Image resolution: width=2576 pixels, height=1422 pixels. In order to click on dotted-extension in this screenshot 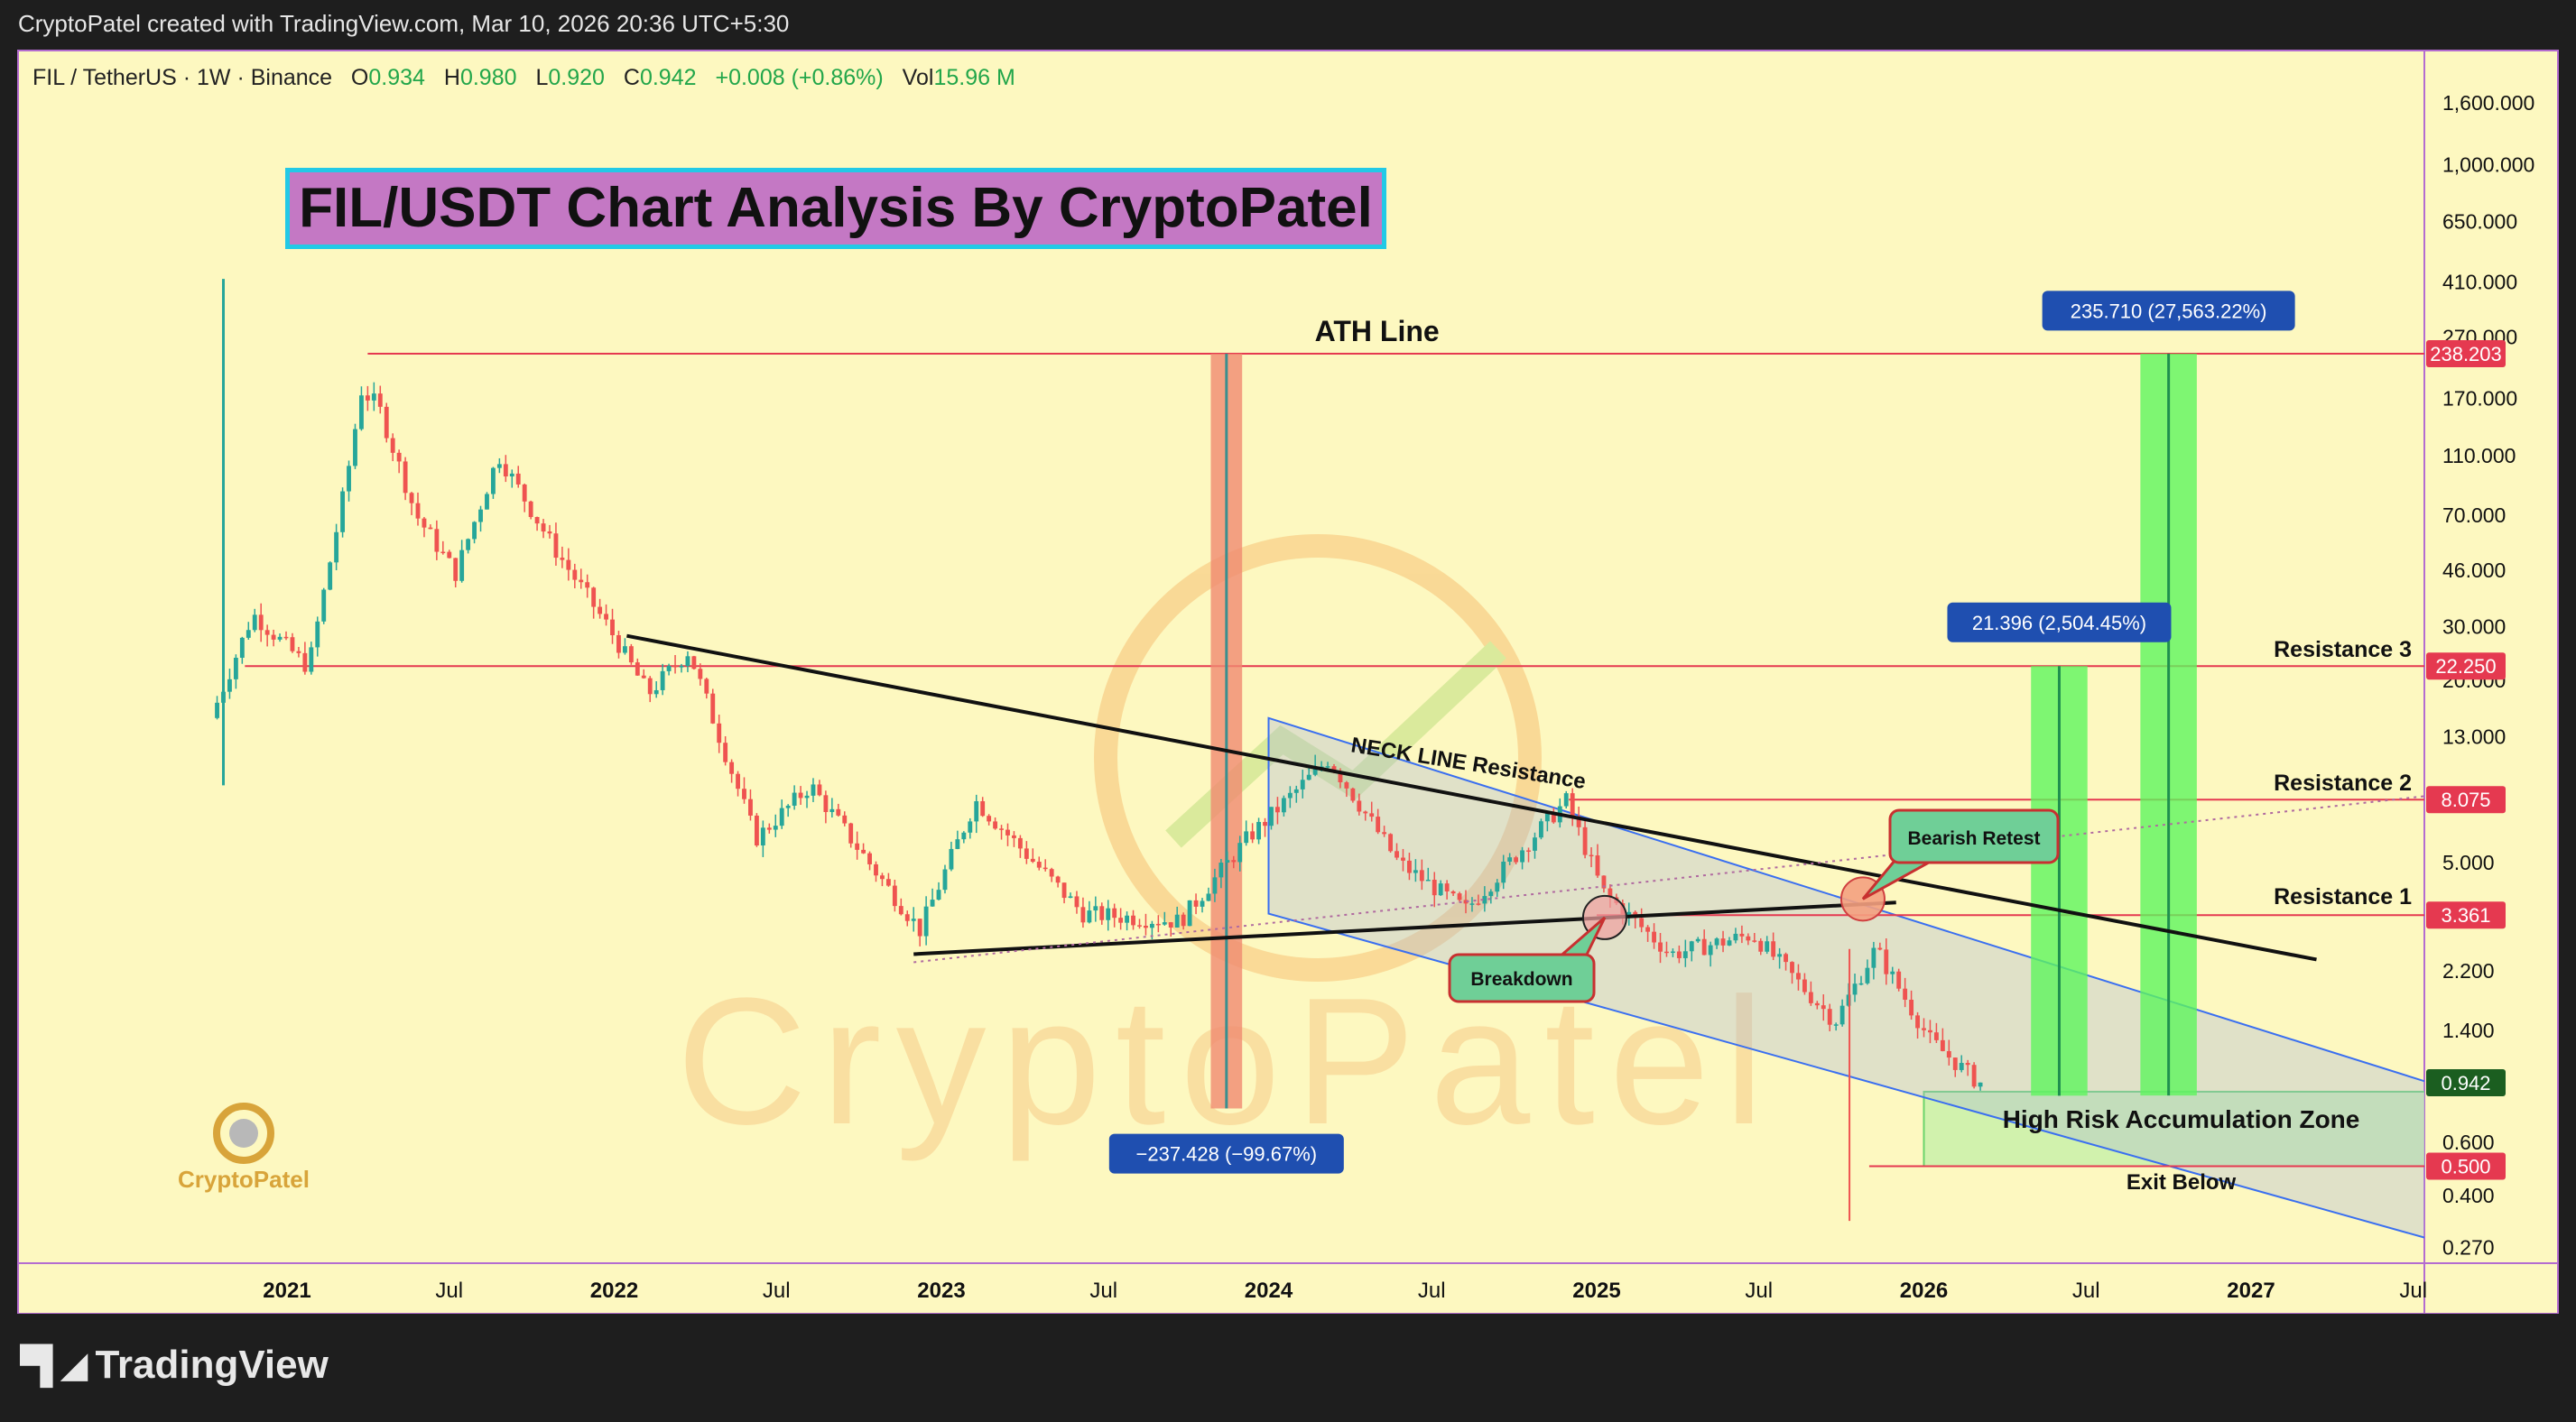, I will do `click(1668, 879)`.